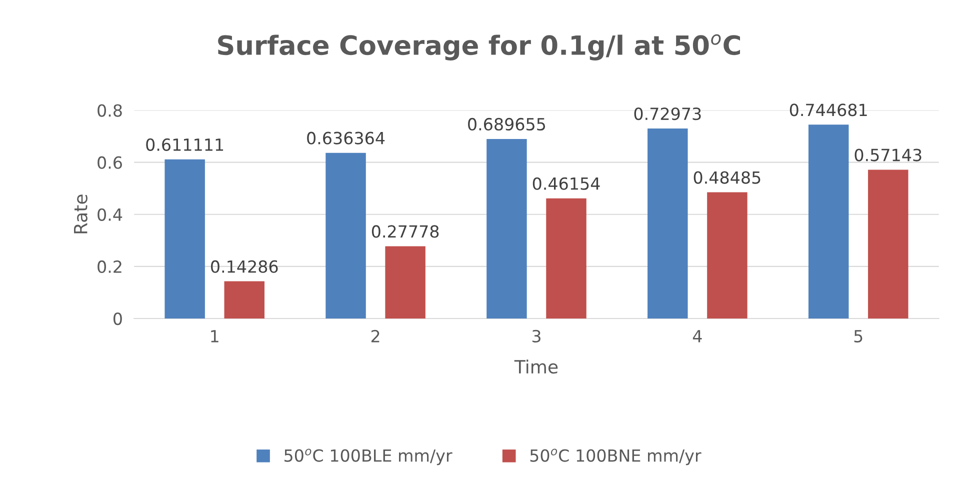  What do you see at coordinates (185, 144) in the screenshot?
I see `data-label: 0.611111` at bounding box center [185, 144].